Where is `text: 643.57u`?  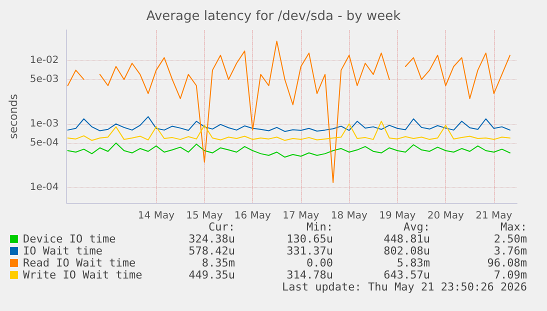
text: 643.57u is located at coordinates (407, 275).